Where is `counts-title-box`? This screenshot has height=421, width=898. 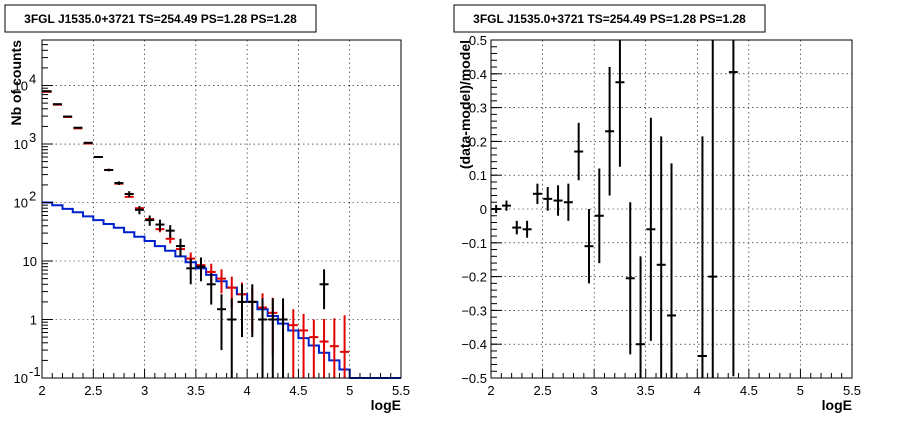 counts-title-box is located at coordinates (160, 18).